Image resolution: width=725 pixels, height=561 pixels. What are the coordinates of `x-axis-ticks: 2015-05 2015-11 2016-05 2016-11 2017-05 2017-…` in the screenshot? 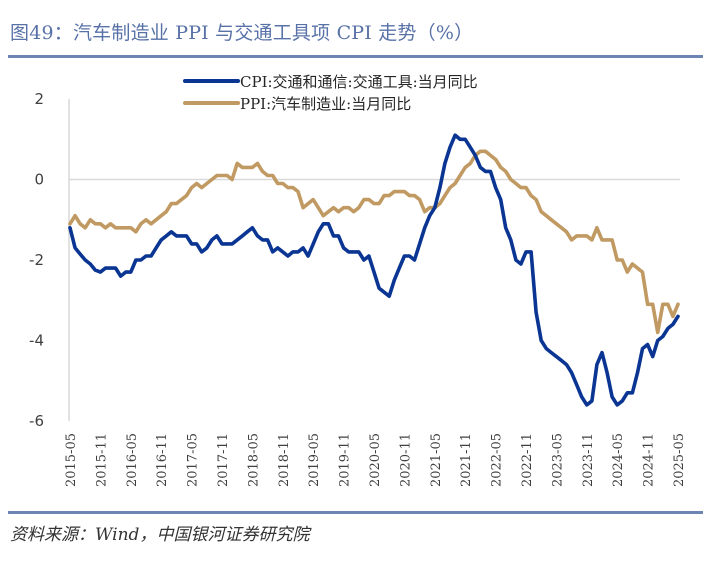 It's located at (375, 460).